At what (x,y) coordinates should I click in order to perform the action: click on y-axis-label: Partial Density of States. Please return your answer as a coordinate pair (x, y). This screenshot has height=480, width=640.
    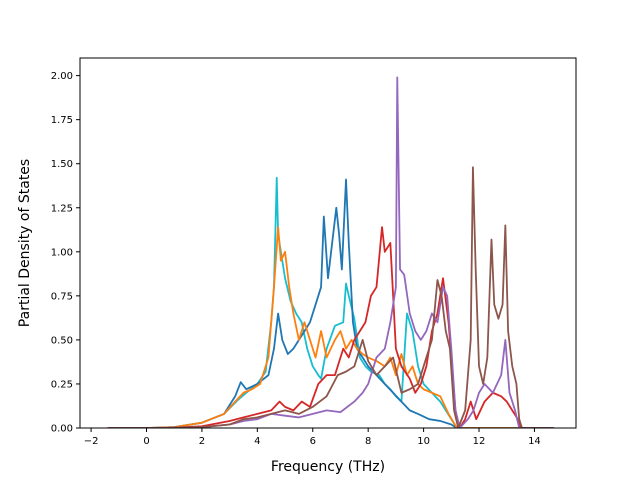
    Looking at the image, I should click on (25, 243).